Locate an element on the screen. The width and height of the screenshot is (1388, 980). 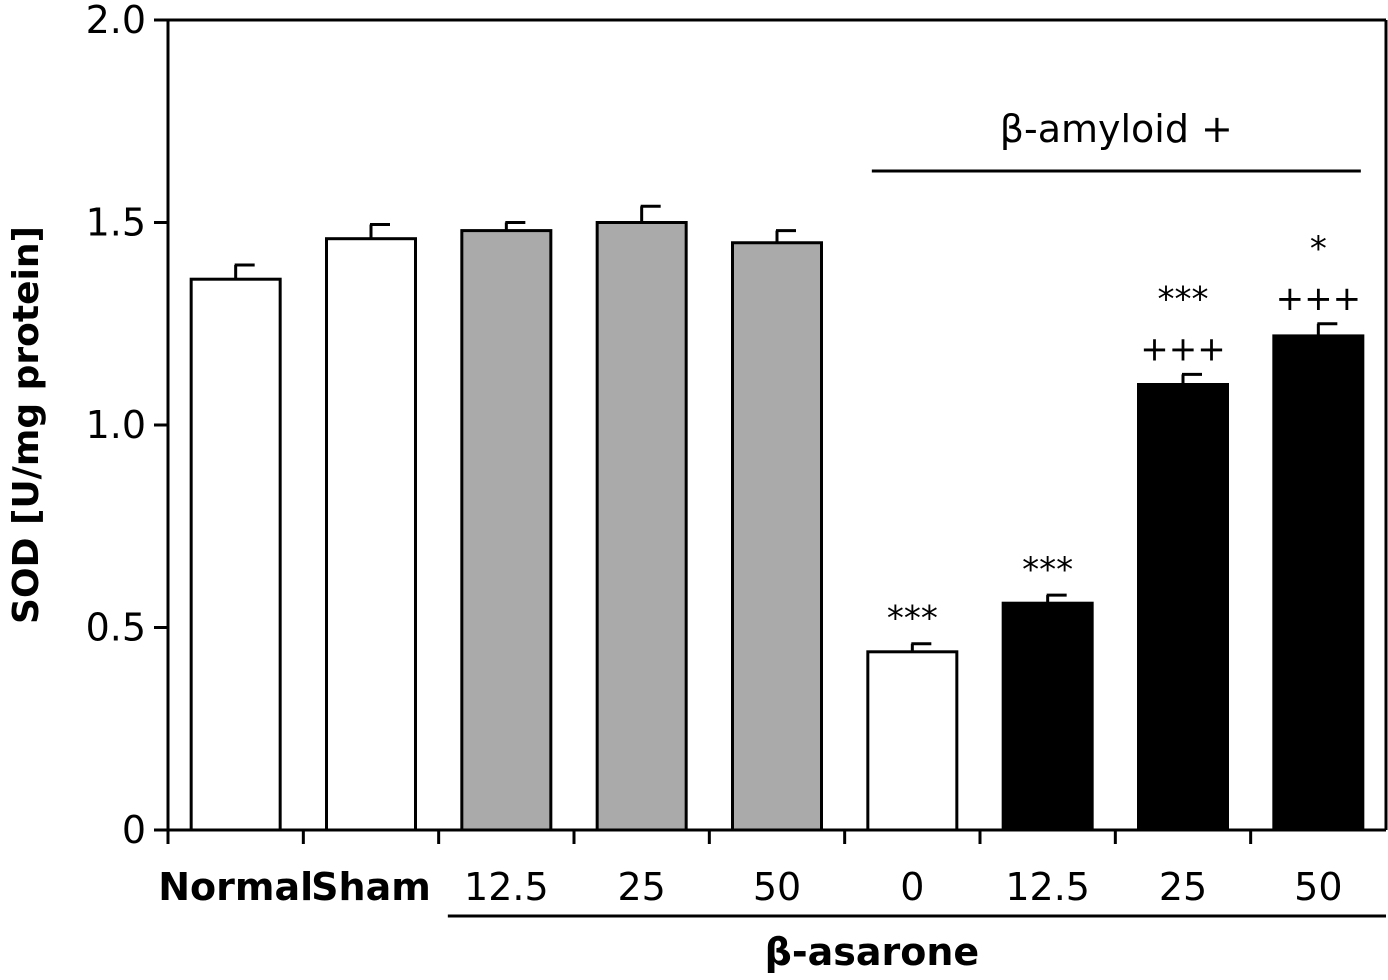
group-label-beta-amyloid: β-amyloid + is located at coordinates (1116, 129).